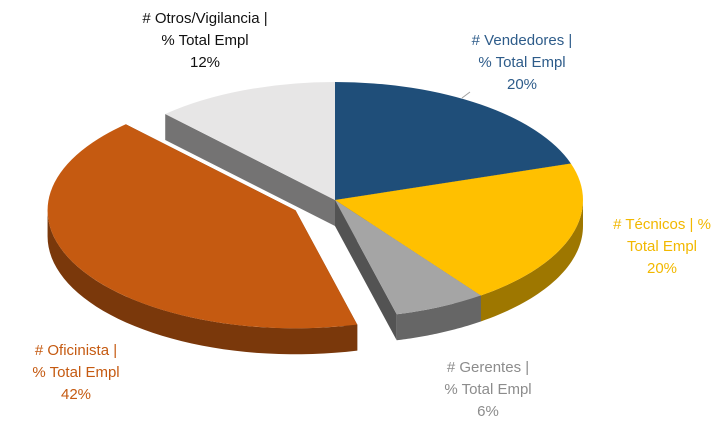 This screenshot has height=438, width=716. What do you see at coordinates (205, 62) in the screenshot?
I see `label-value: 12%` at bounding box center [205, 62].